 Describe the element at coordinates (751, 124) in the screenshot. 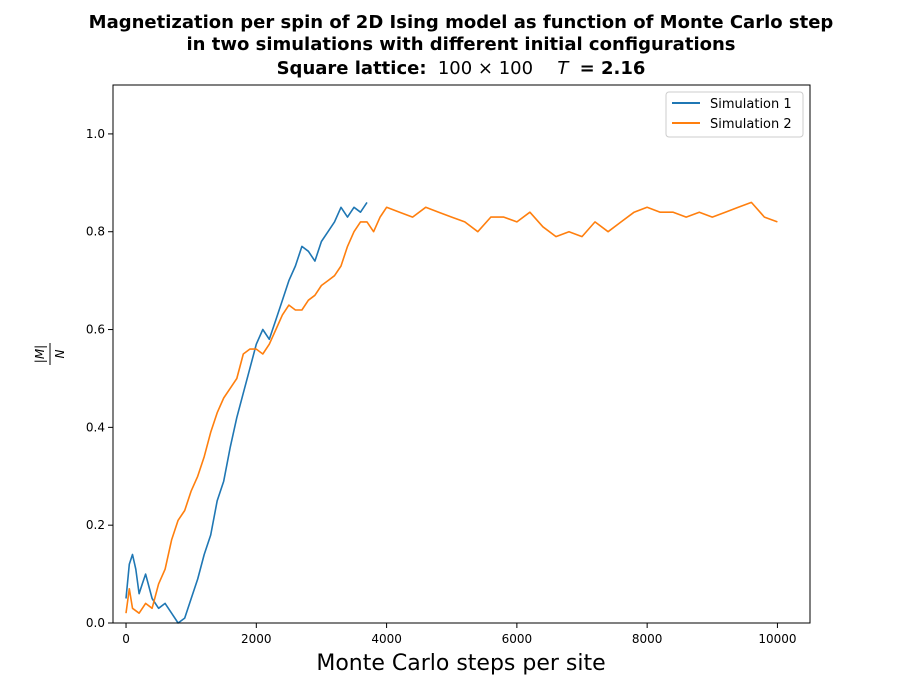

I see `legend-label-simulation-2: Simulation 2` at that location.